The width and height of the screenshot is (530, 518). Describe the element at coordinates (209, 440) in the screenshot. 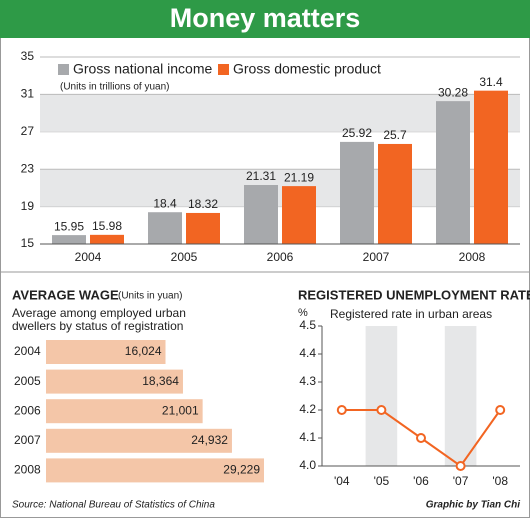

I see `value-label: 24,932` at that location.